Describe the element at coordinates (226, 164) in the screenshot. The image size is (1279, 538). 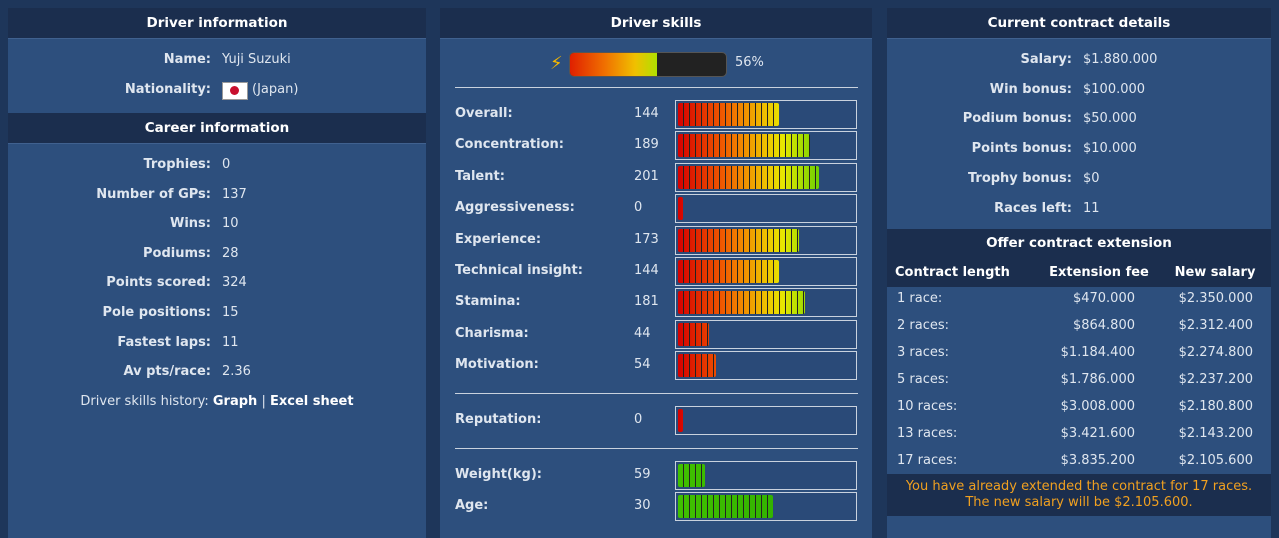
I see `value: 0` at that location.